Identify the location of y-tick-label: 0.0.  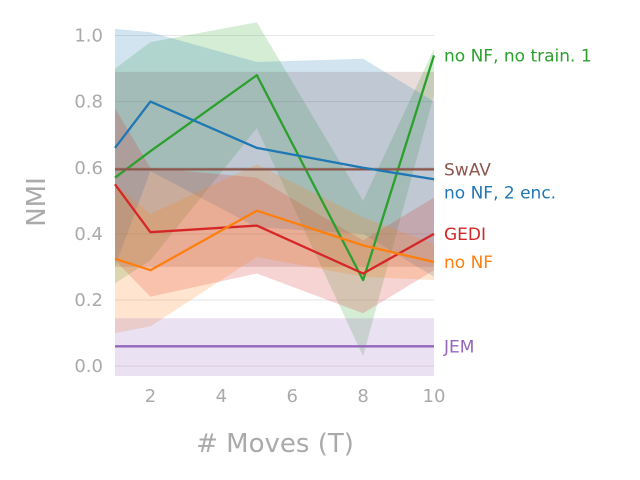
(88, 366).